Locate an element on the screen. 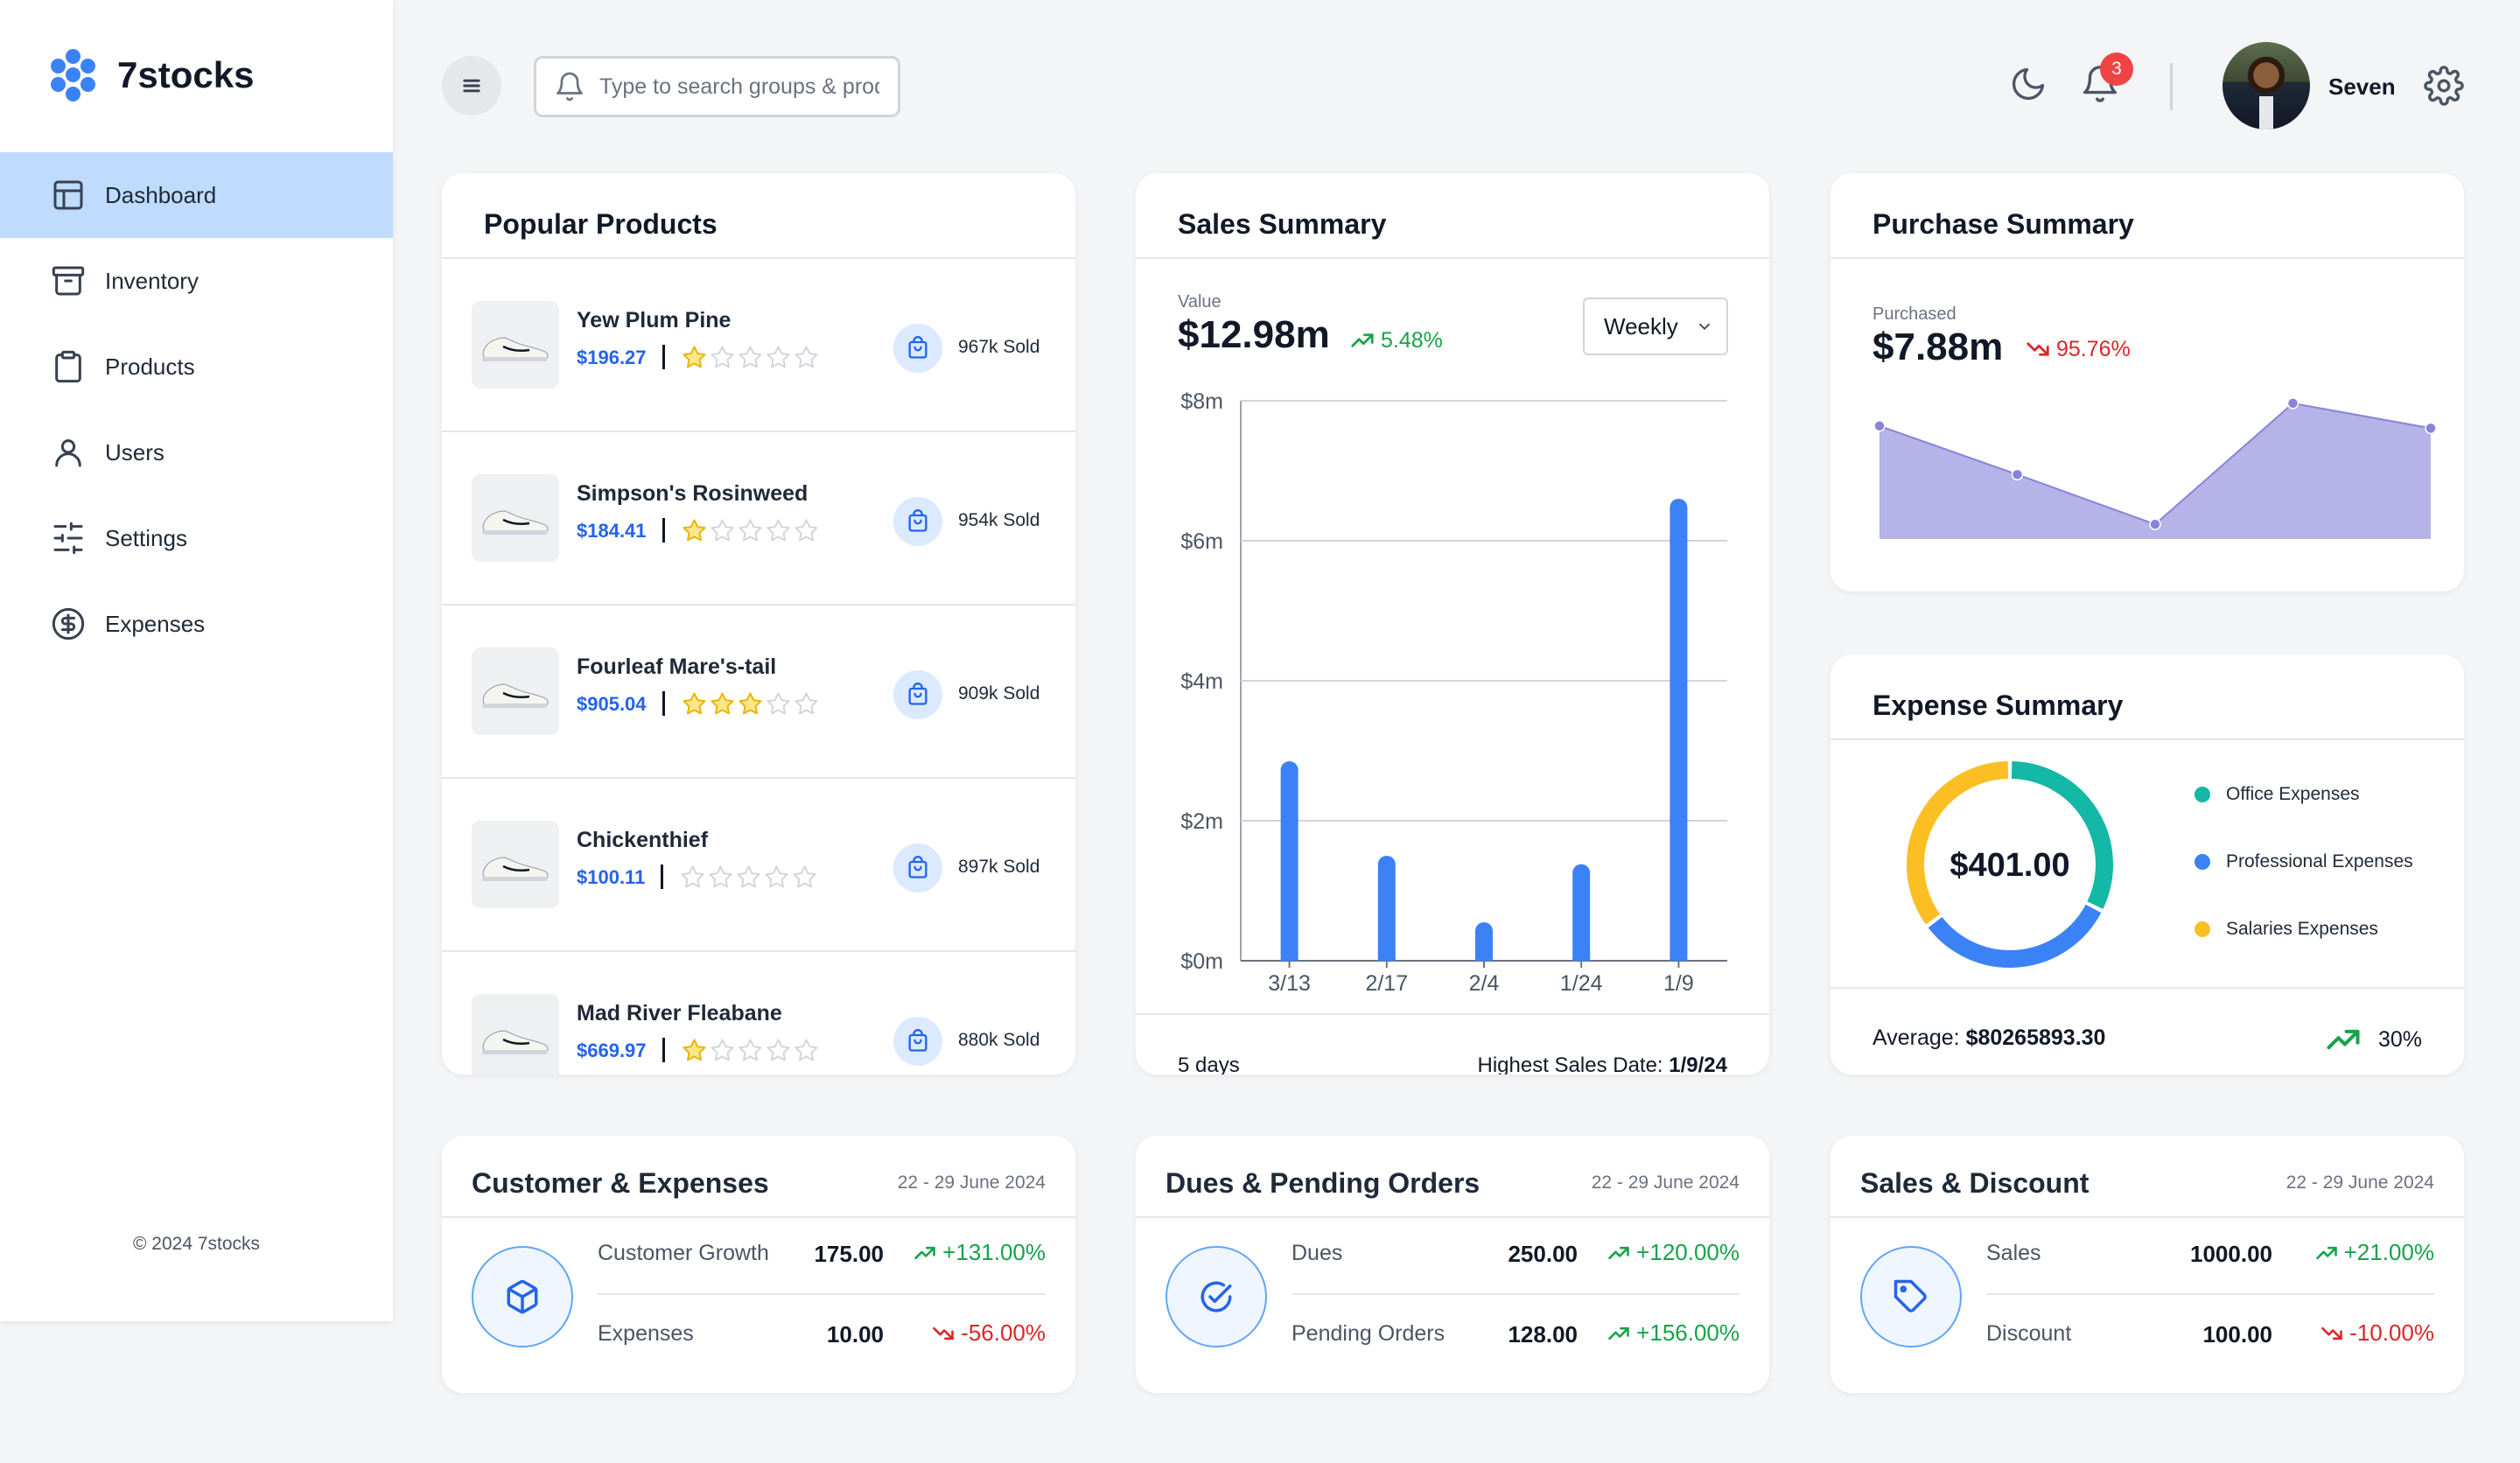  y-tick-label: $0m is located at coordinates (1201, 961).